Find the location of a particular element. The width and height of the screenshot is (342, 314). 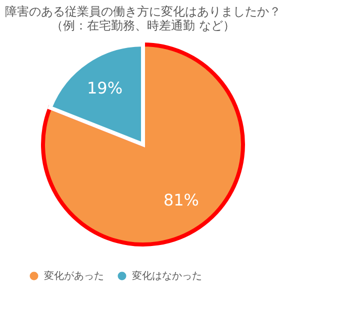

pie-slice is located at coordinates (96, 94).